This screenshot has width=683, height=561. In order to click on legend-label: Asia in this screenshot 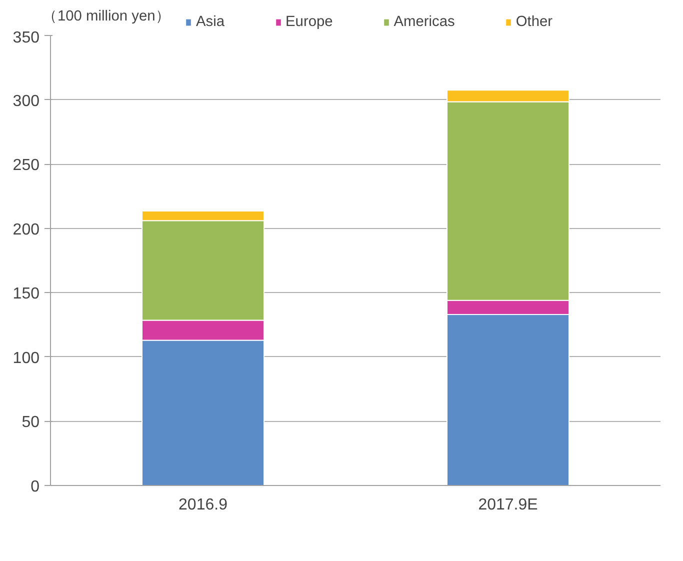, I will do `click(210, 22)`.